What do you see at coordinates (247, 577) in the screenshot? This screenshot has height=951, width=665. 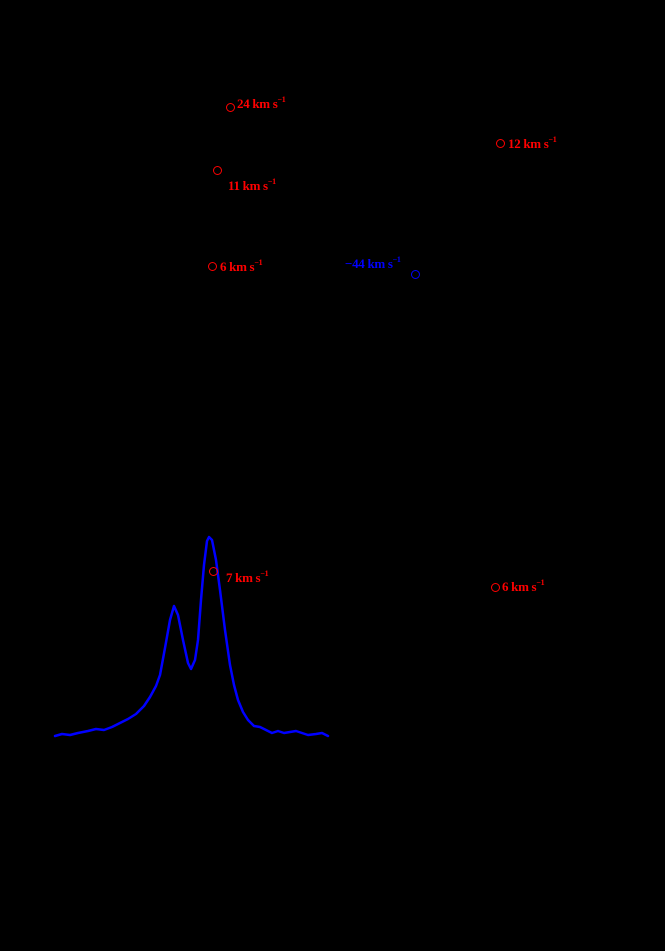 I see `velocity-label: 7 km s−1` at bounding box center [247, 577].